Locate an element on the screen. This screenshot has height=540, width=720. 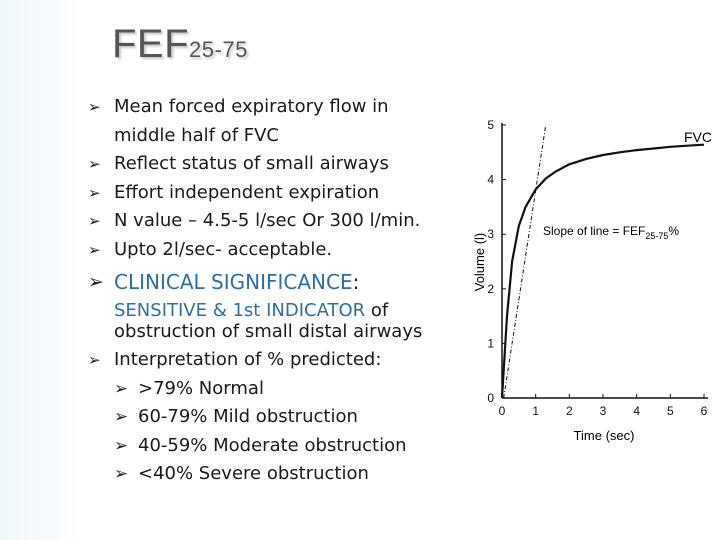
decorative-side-strip is located at coordinates (40, 270).